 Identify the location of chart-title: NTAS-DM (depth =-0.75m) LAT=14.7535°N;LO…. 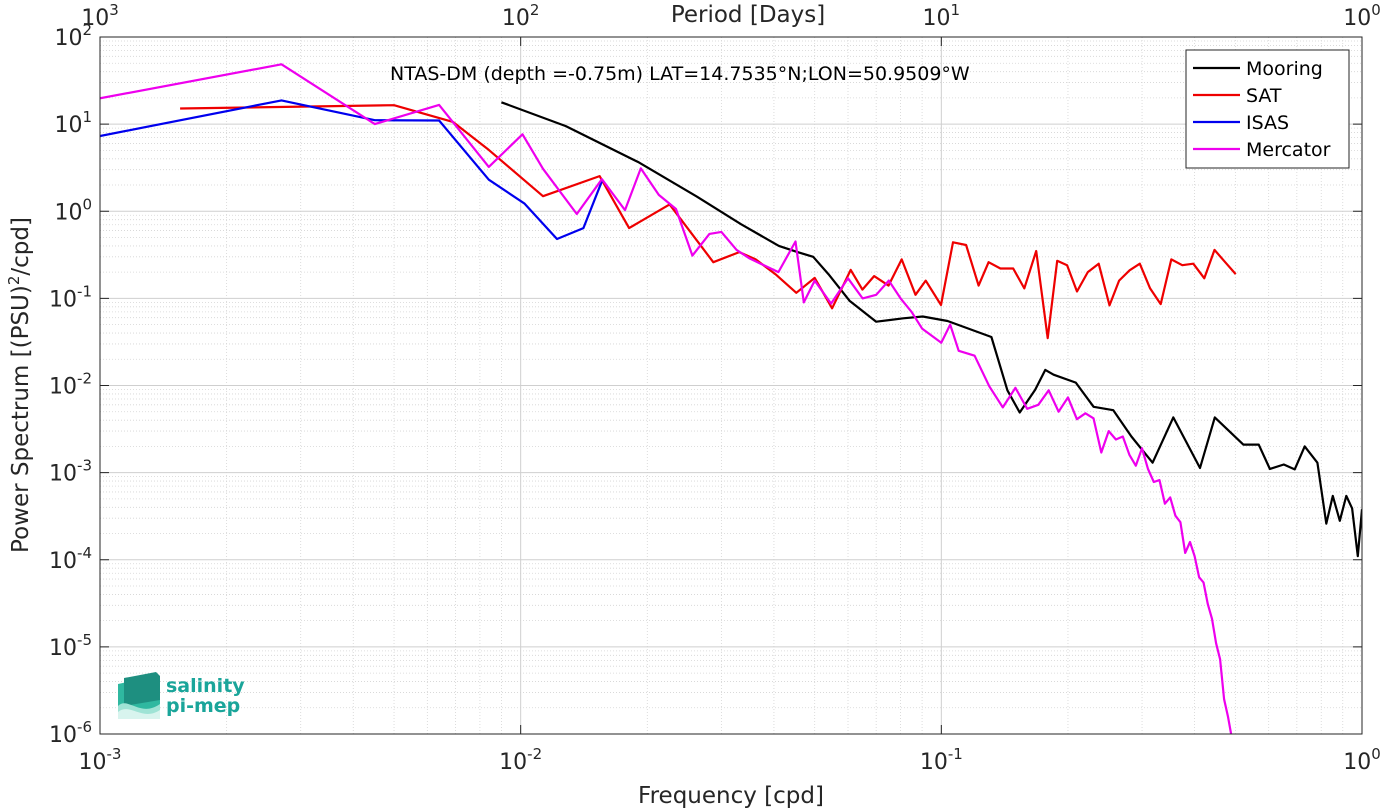
(680, 74).